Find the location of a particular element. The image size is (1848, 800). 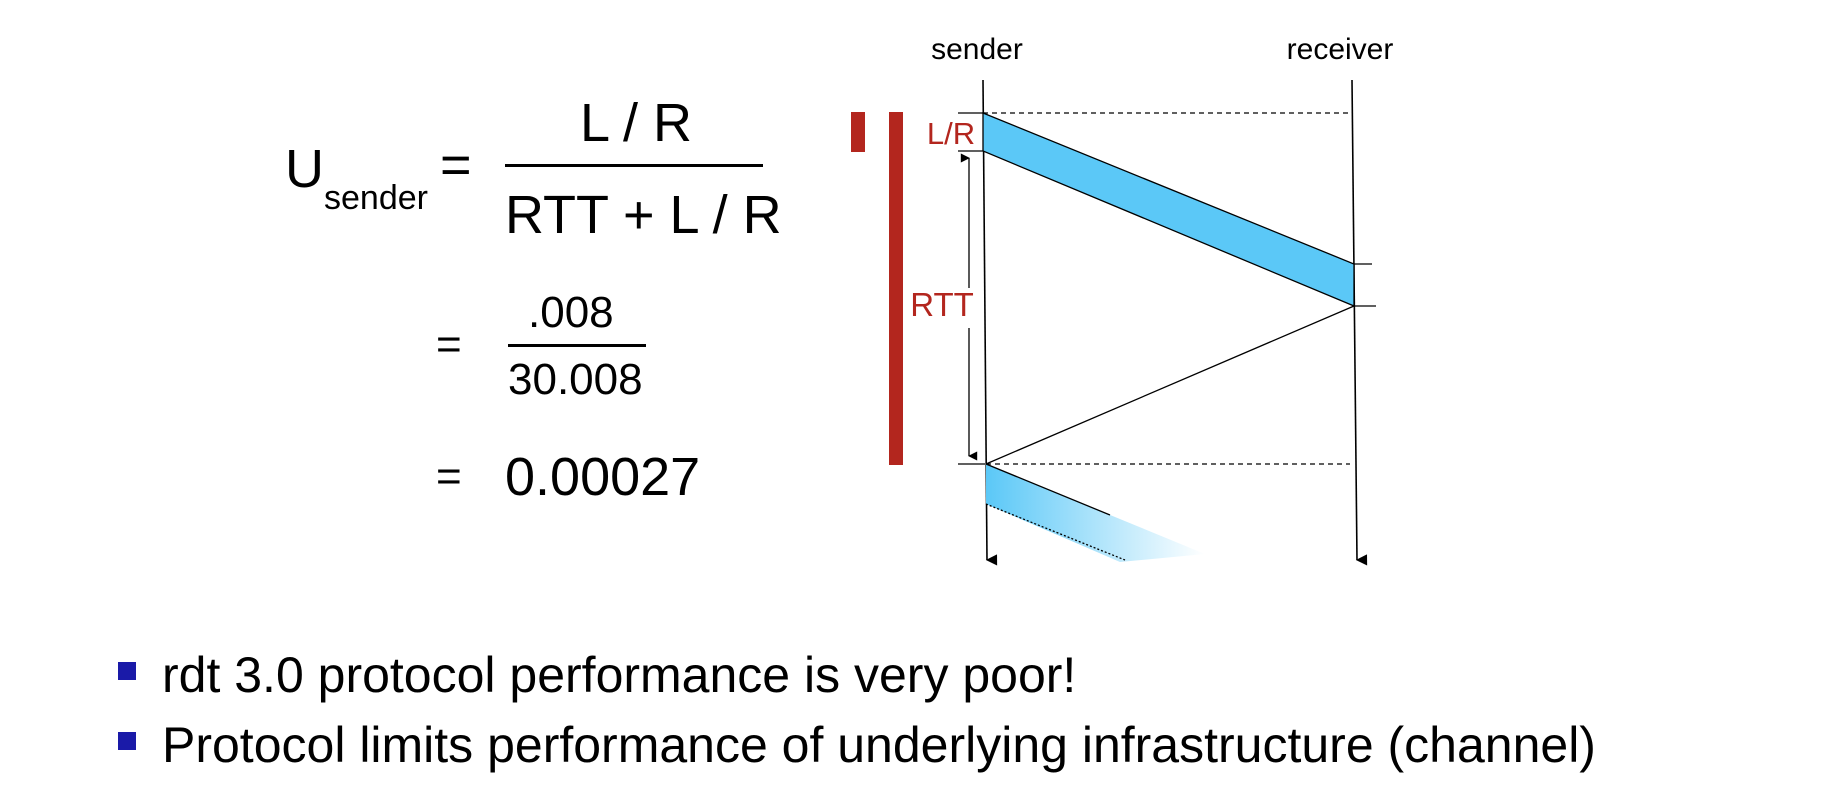

receiver-timeline is located at coordinates (1359, 322).